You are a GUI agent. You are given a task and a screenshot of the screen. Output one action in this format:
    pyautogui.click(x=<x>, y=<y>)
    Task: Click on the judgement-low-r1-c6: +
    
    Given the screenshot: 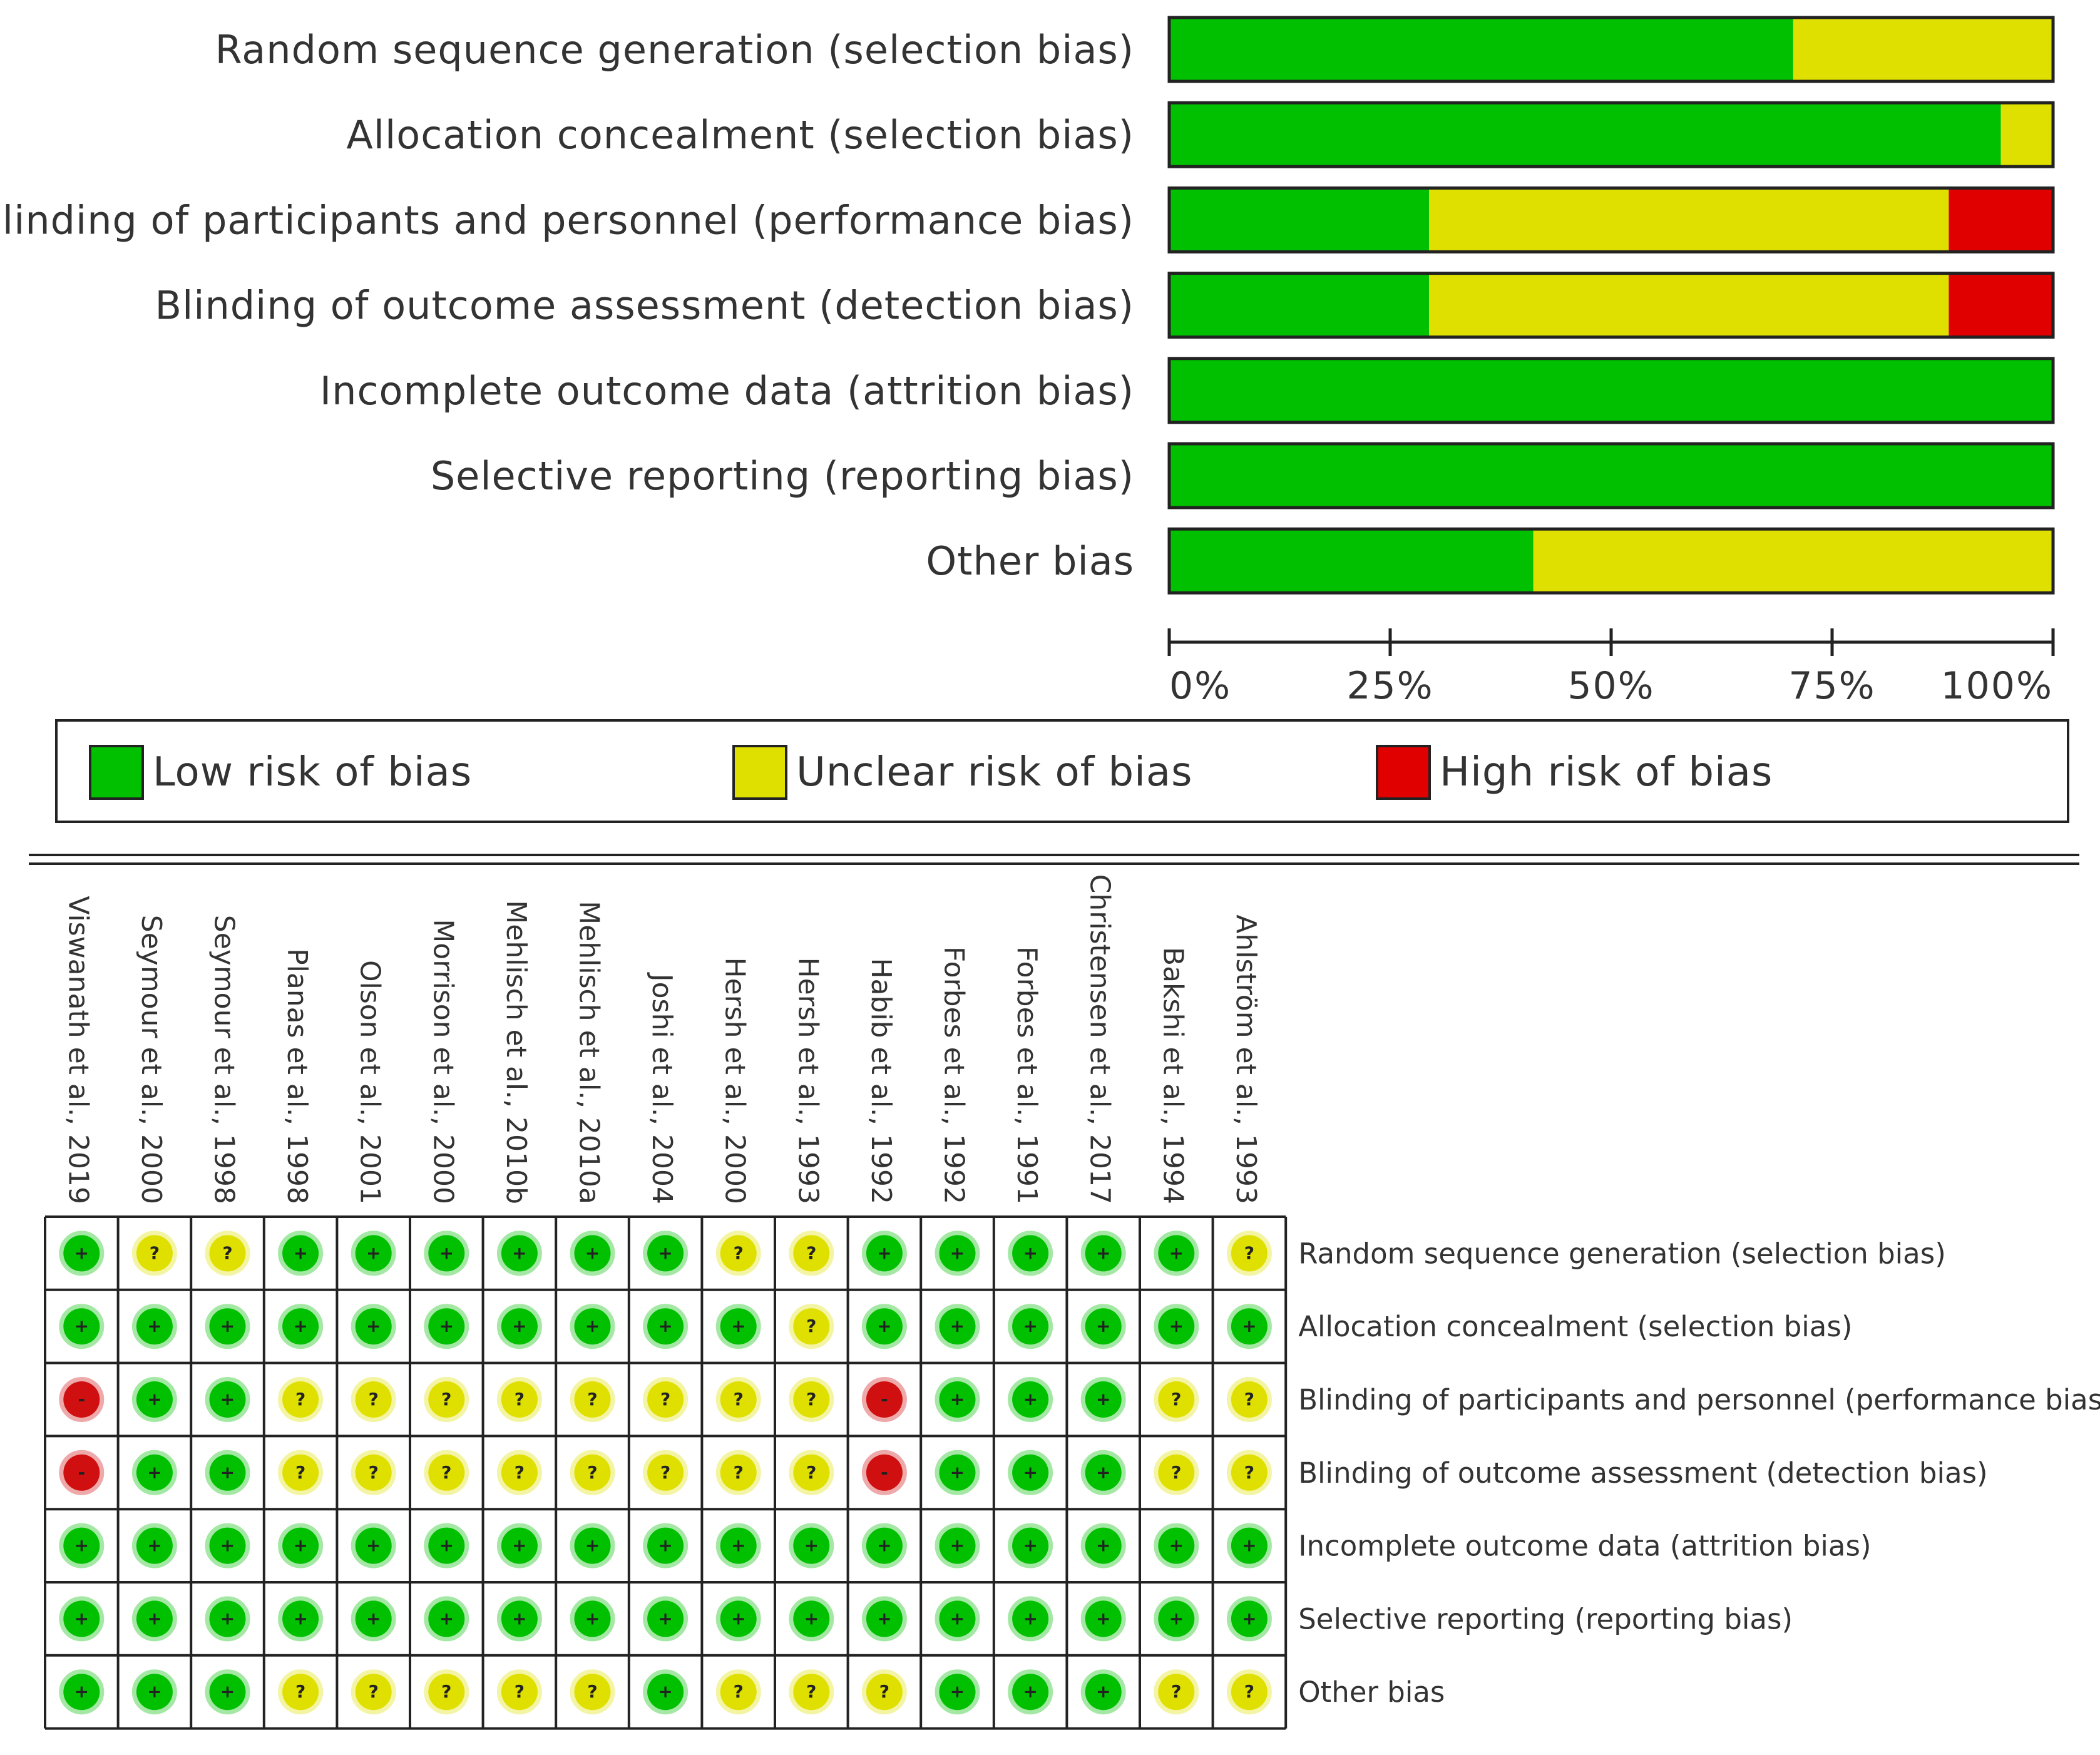 What is the action you would take?
    pyautogui.click(x=519, y=1326)
    